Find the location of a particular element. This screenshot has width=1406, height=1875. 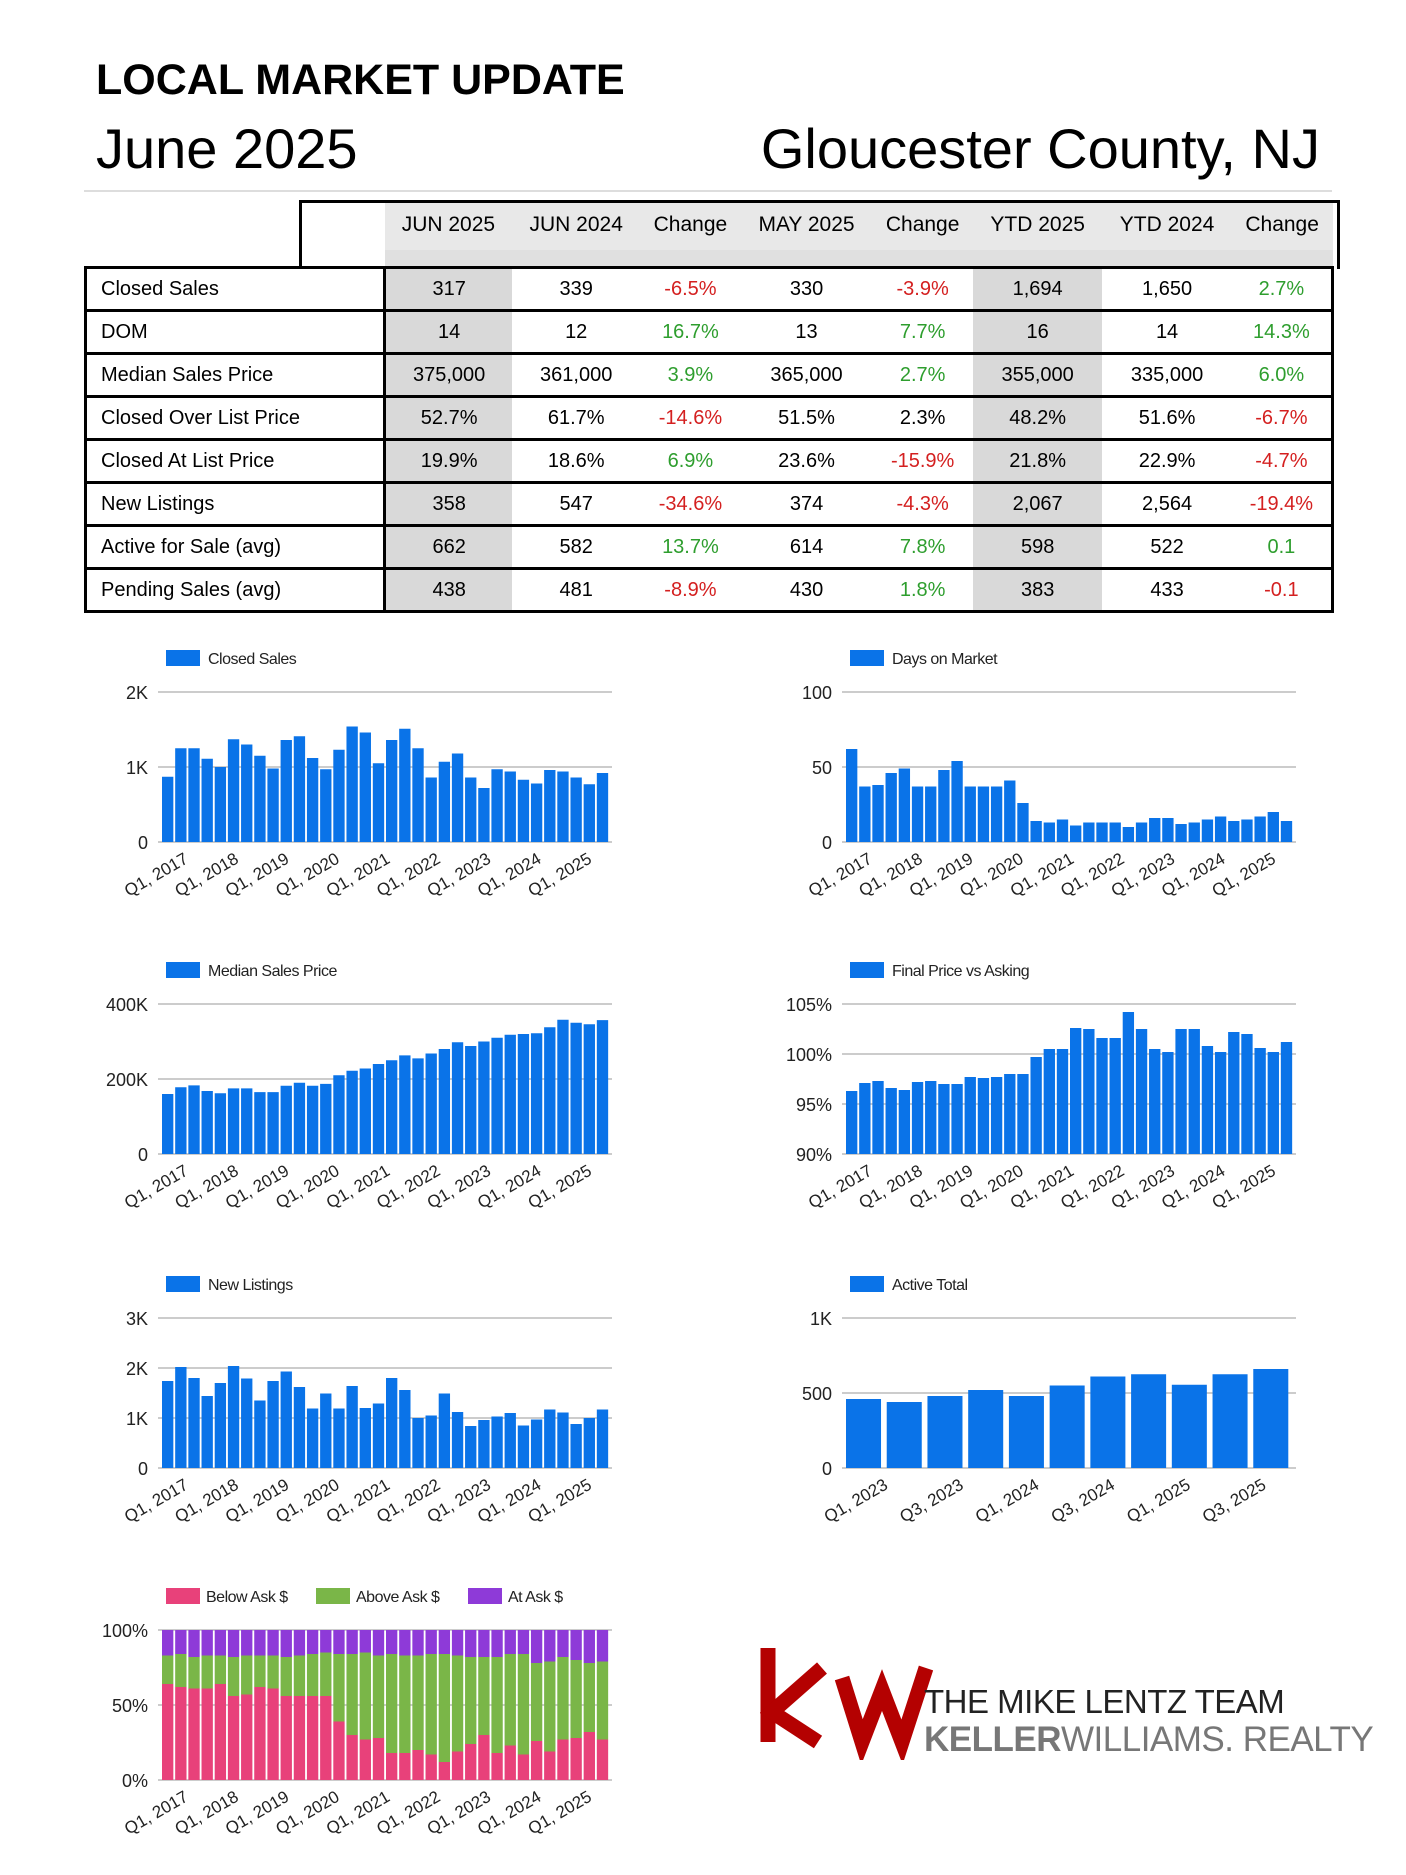

logo-brand-suffix: . REALTY is located at coordinates (1299, 1739).